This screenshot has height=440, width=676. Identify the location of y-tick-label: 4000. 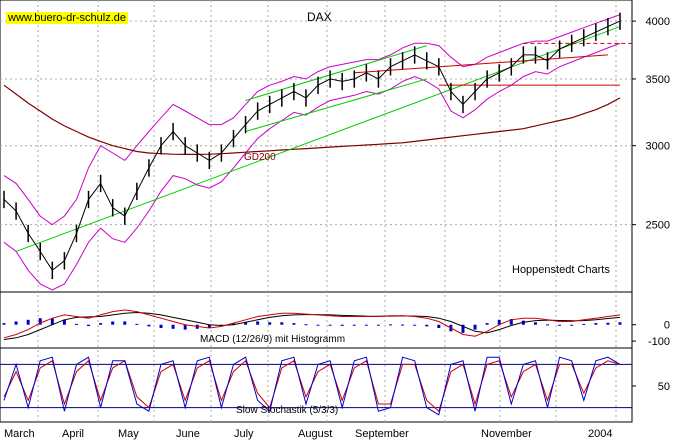
(658, 22).